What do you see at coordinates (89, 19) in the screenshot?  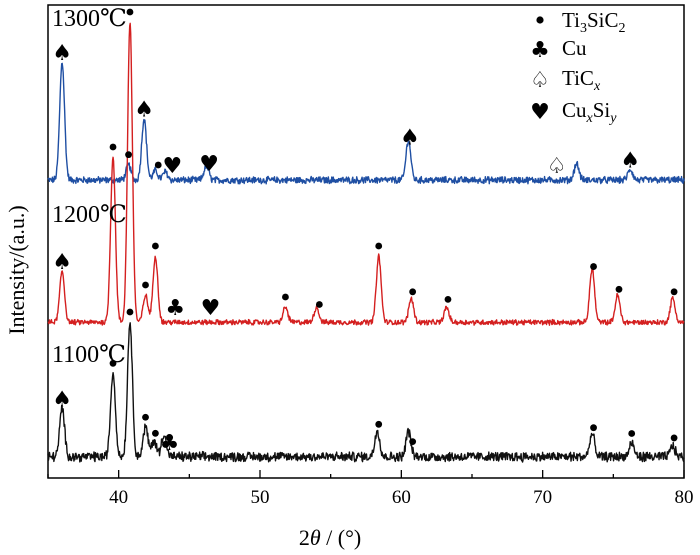 I see `series-temperature-label: 1300℃` at bounding box center [89, 19].